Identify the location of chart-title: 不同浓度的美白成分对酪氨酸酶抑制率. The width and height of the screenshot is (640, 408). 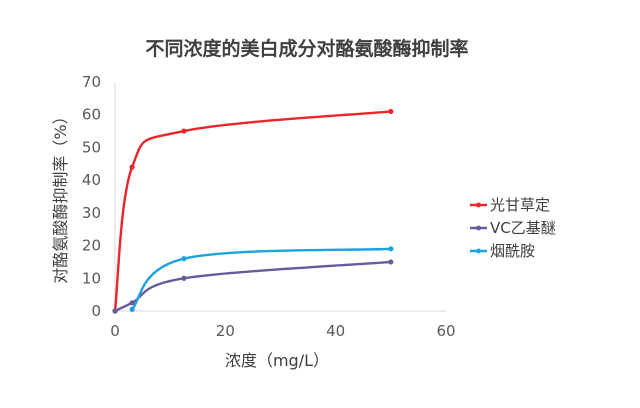
(306, 48).